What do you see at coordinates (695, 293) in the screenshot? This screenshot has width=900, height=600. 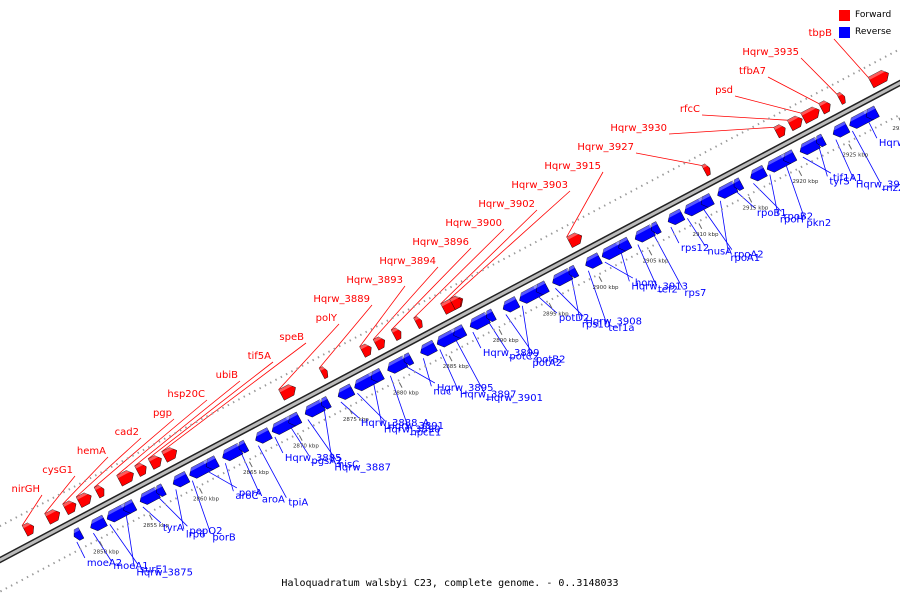 I see `reverse-label-rps7: rps7` at bounding box center [695, 293].